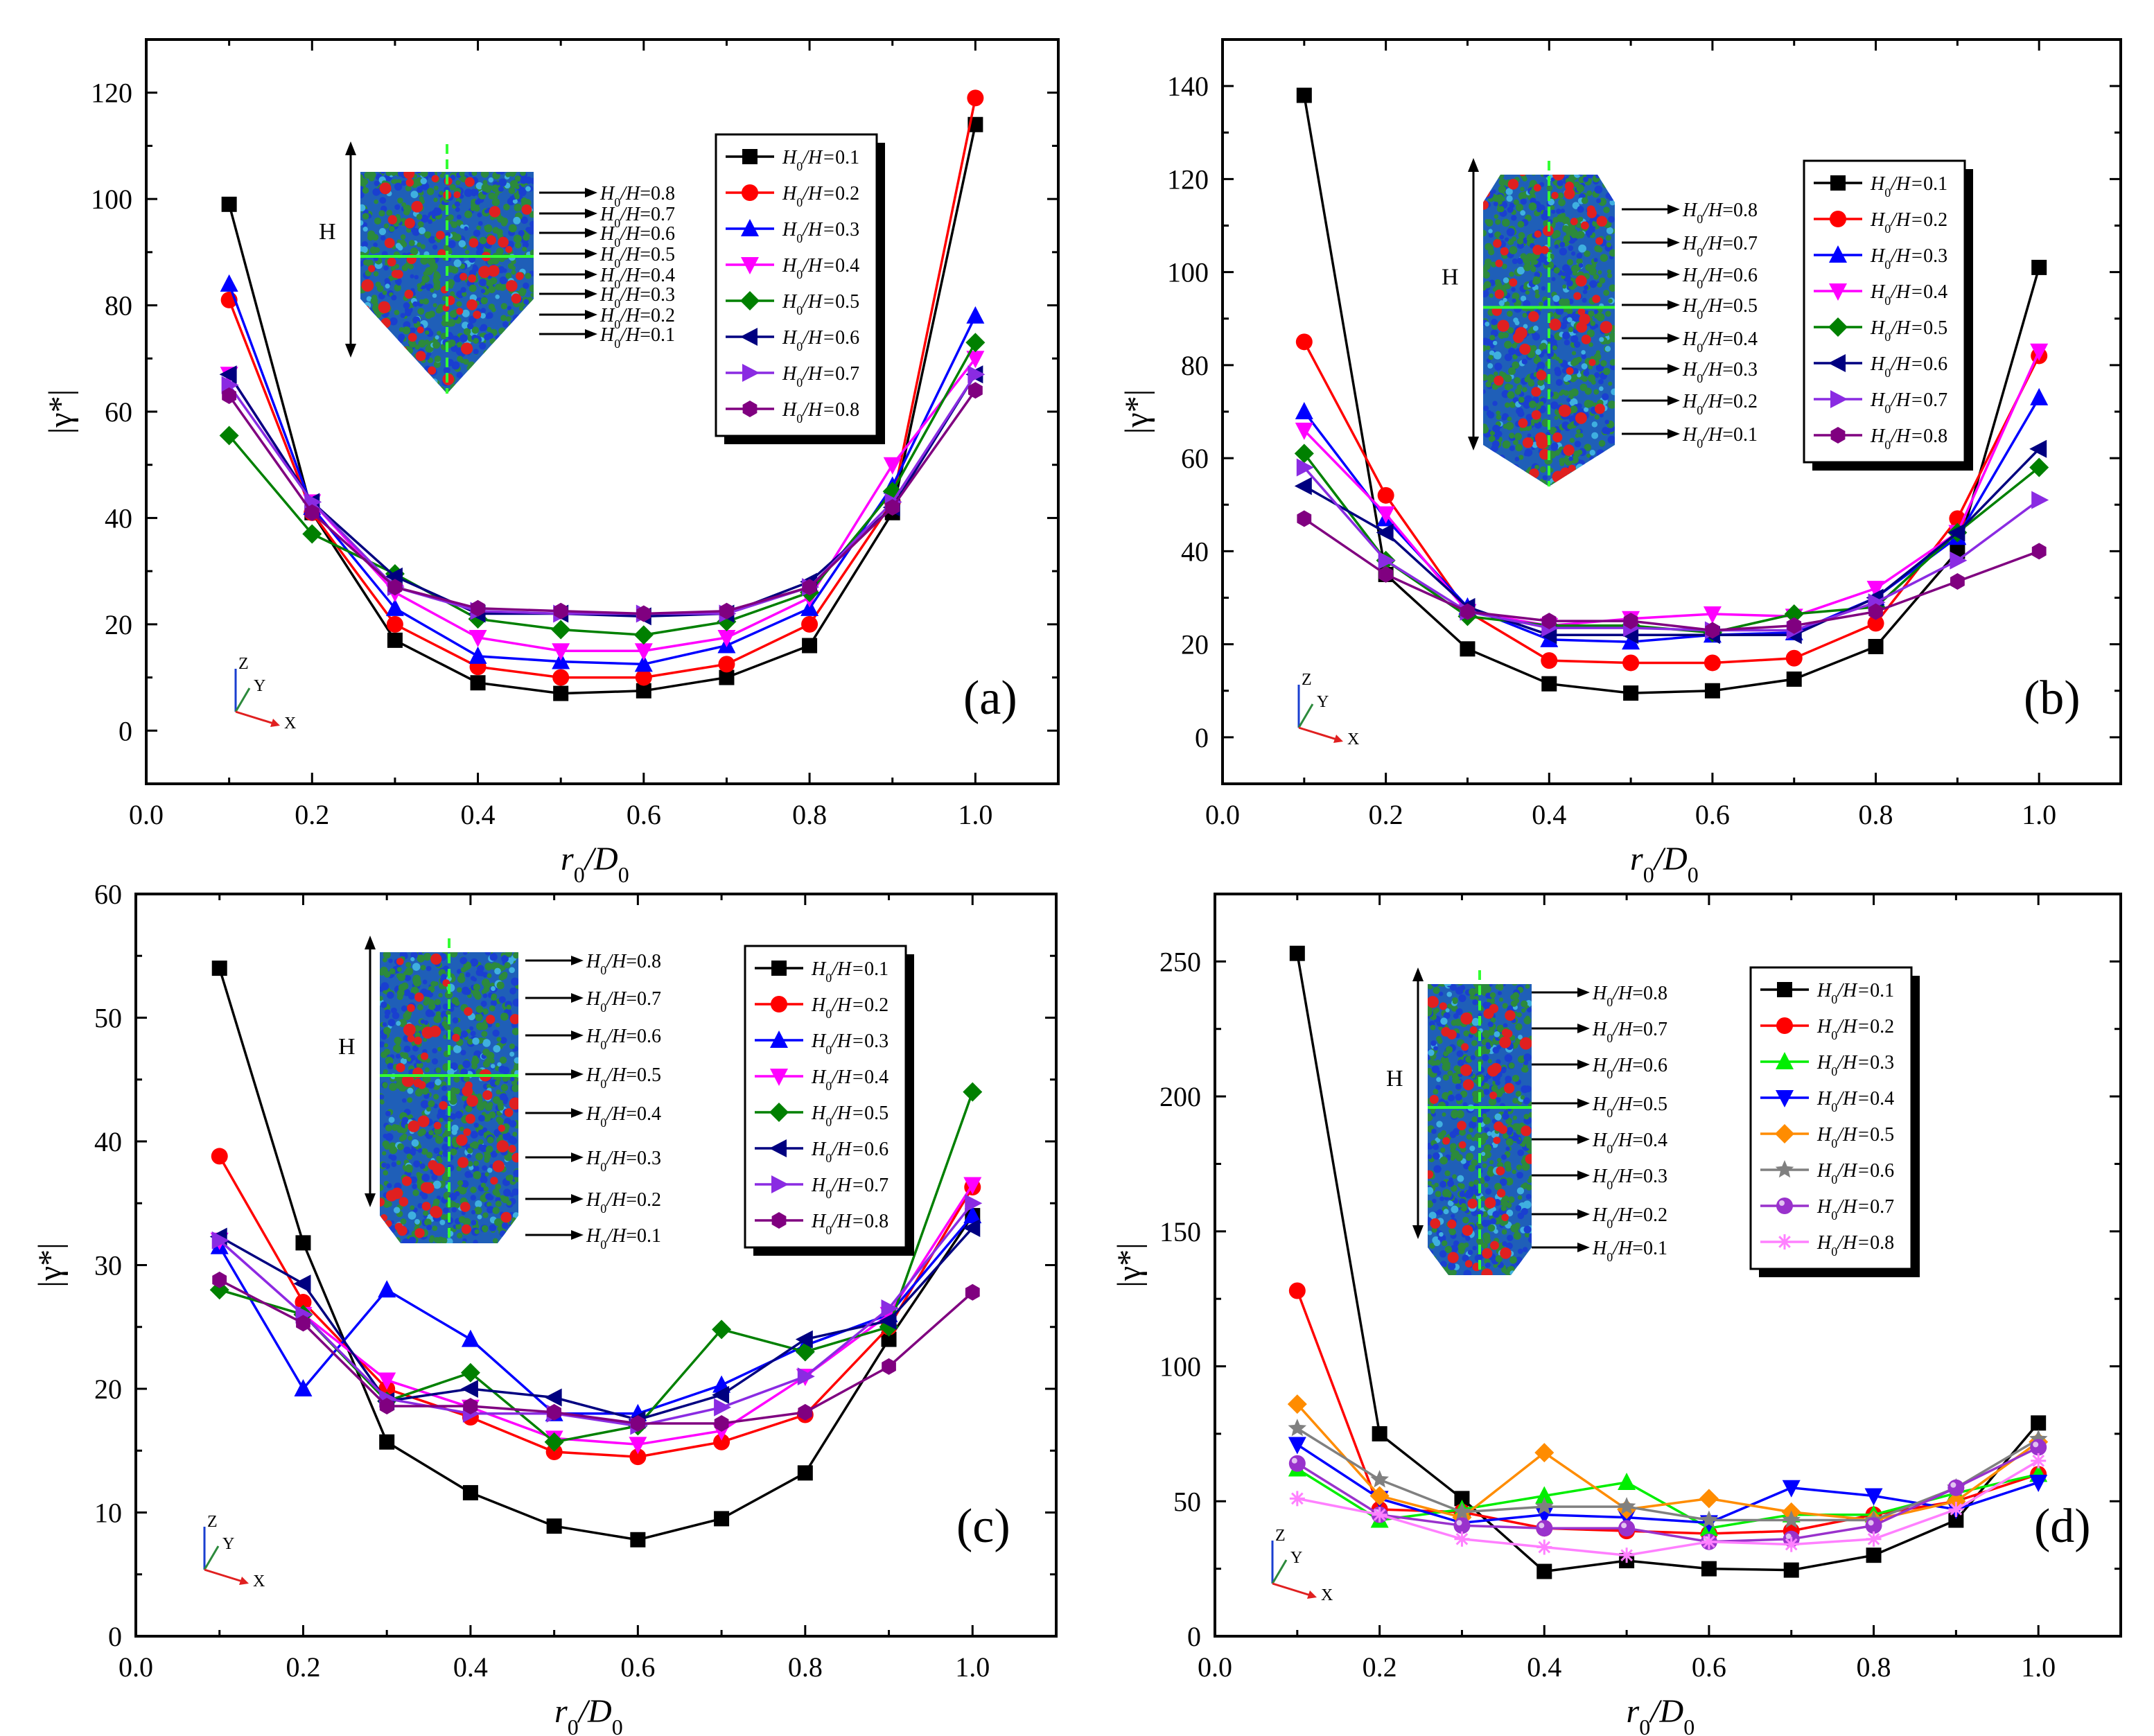 Image resolution: width=2154 pixels, height=1736 pixels. Describe the element at coordinates (108, 1389) in the screenshot. I see `y-tick-label: 20` at that location.